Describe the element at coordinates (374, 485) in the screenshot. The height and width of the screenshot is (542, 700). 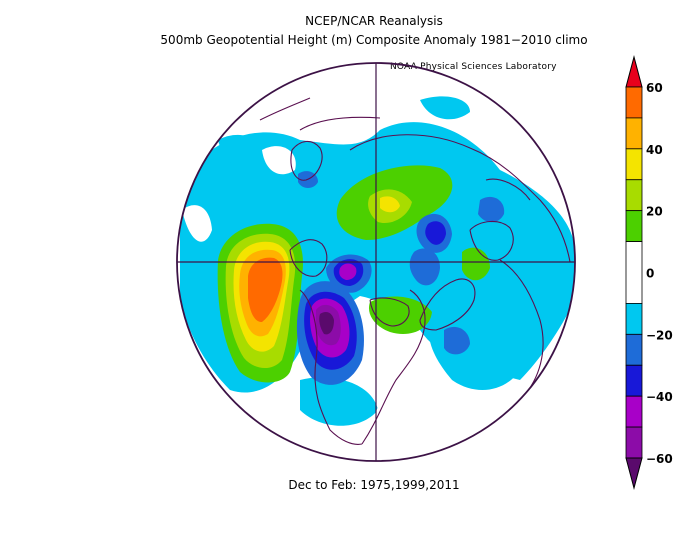
I see `date-range-label: Dec to Feb: 1975,1999,2011` at that location.